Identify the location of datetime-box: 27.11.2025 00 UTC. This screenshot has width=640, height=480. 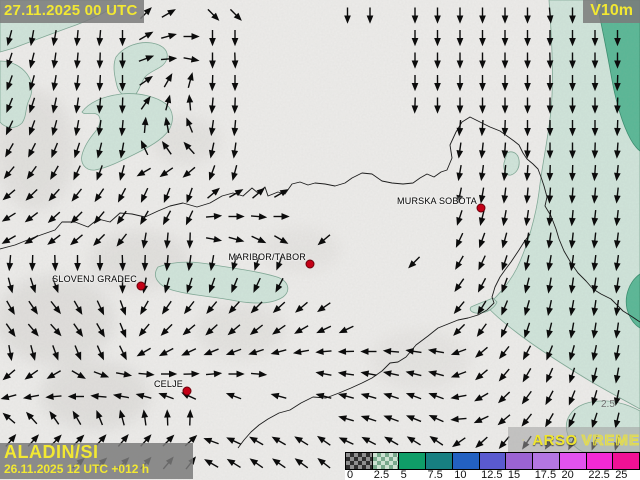
(72, 11).